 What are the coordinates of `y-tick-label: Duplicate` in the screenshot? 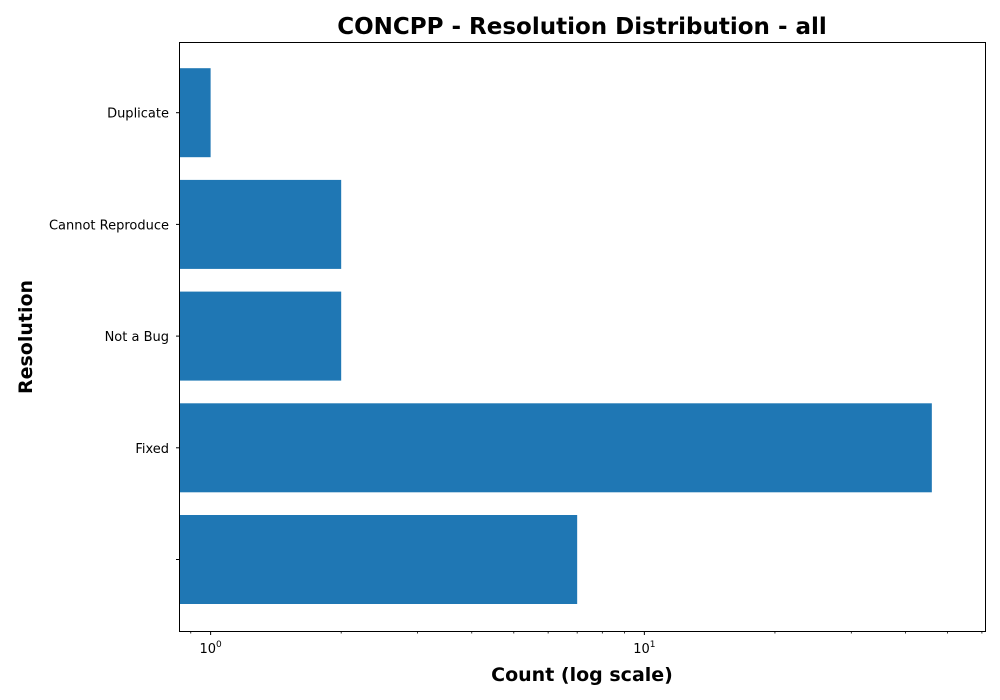 It's located at (138, 114).